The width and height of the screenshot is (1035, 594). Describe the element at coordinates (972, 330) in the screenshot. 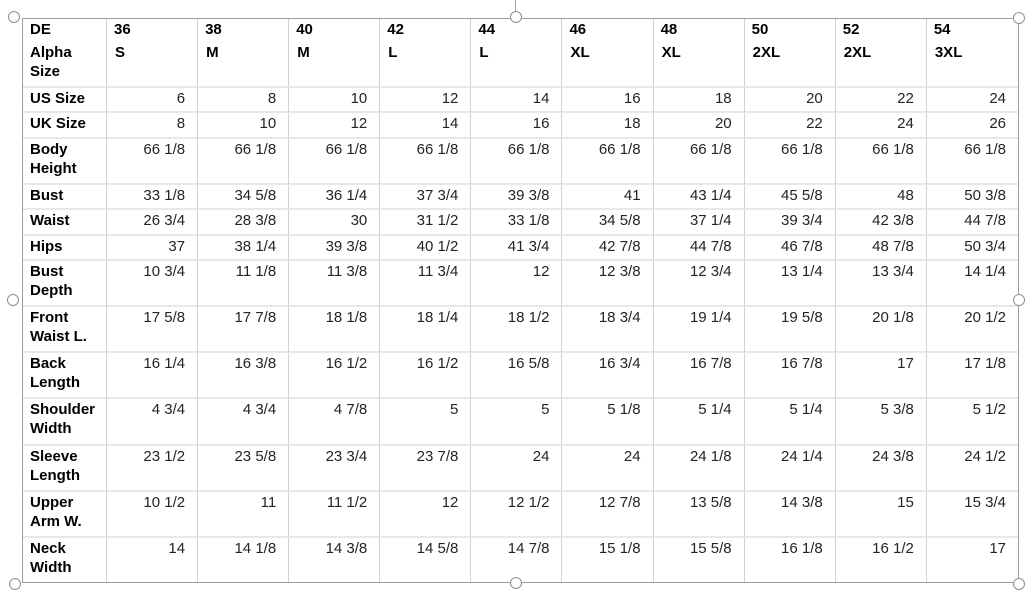

I see `value-cell: 20 1/2` at that location.